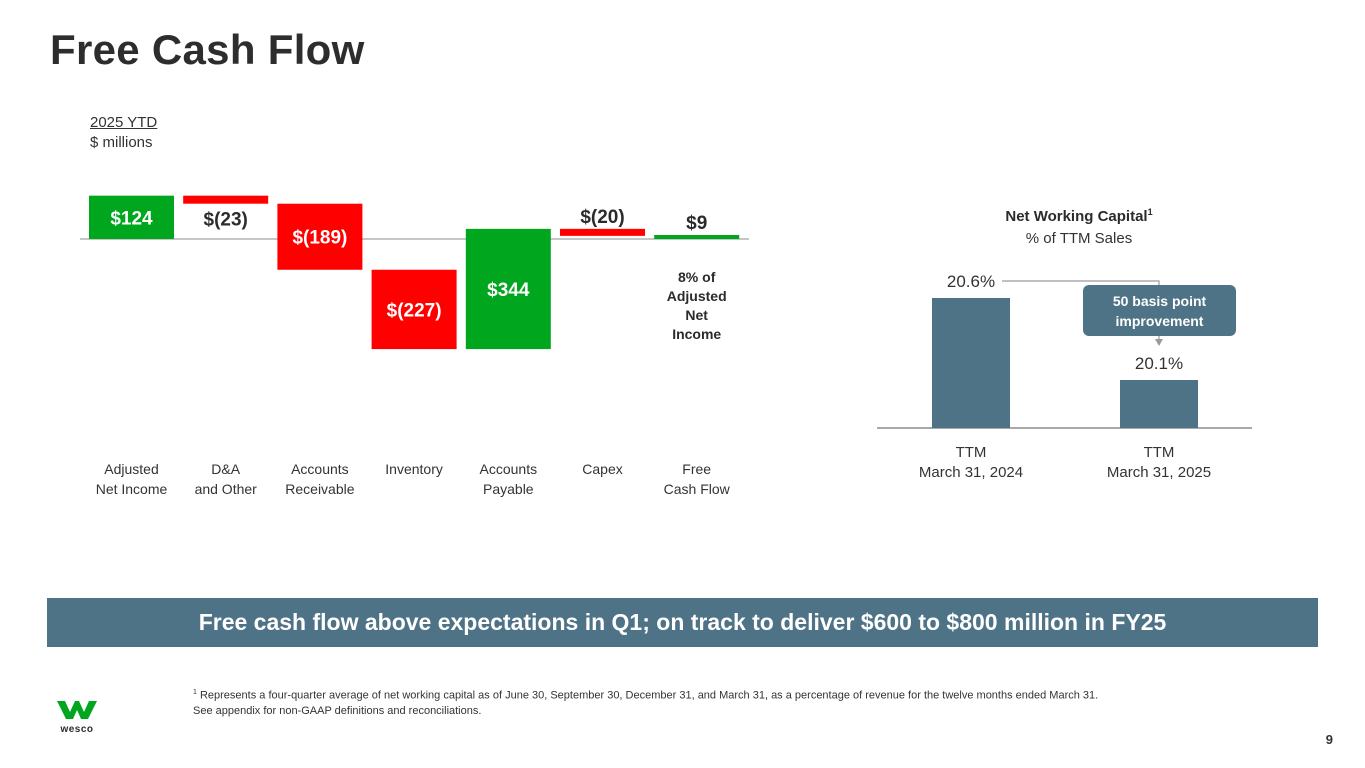 The image size is (1365, 768). What do you see at coordinates (1160, 301) in the screenshot?
I see `nwc-callout-line: 50 basis point` at bounding box center [1160, 301].